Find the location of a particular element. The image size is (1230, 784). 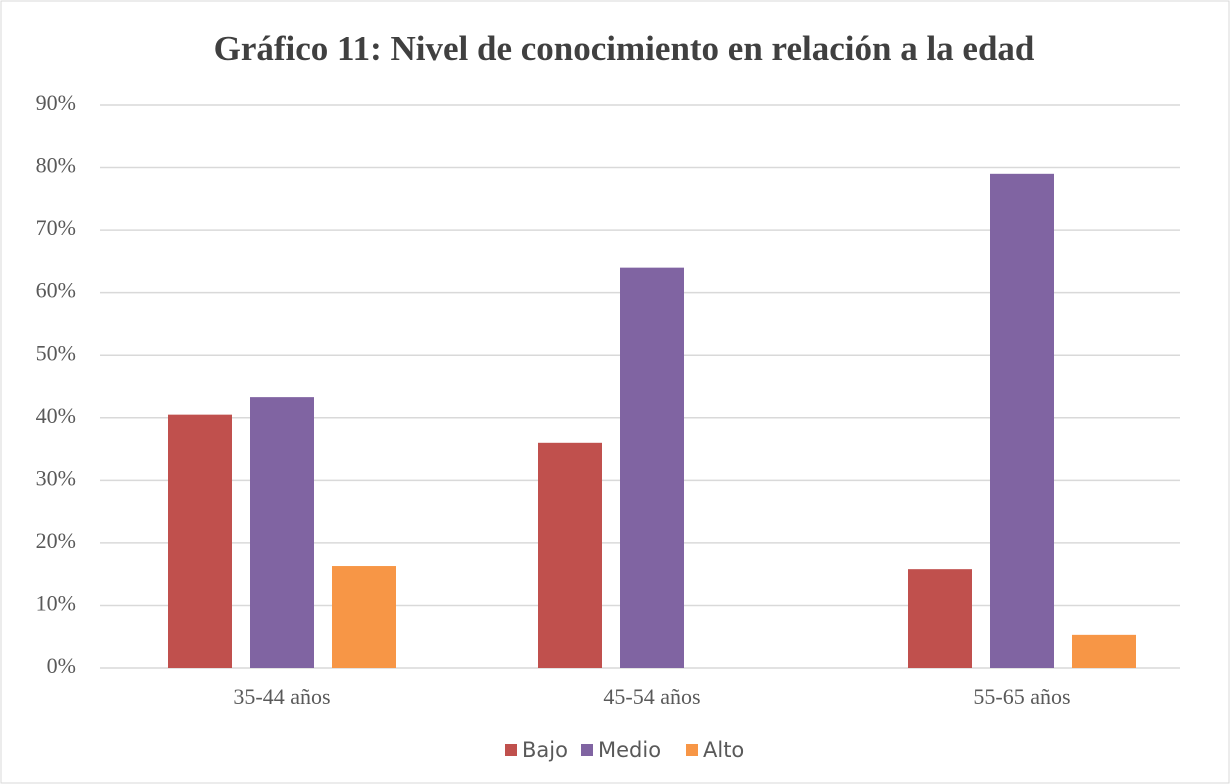

legend-label: Bajo is located at coordinates (545, 750).